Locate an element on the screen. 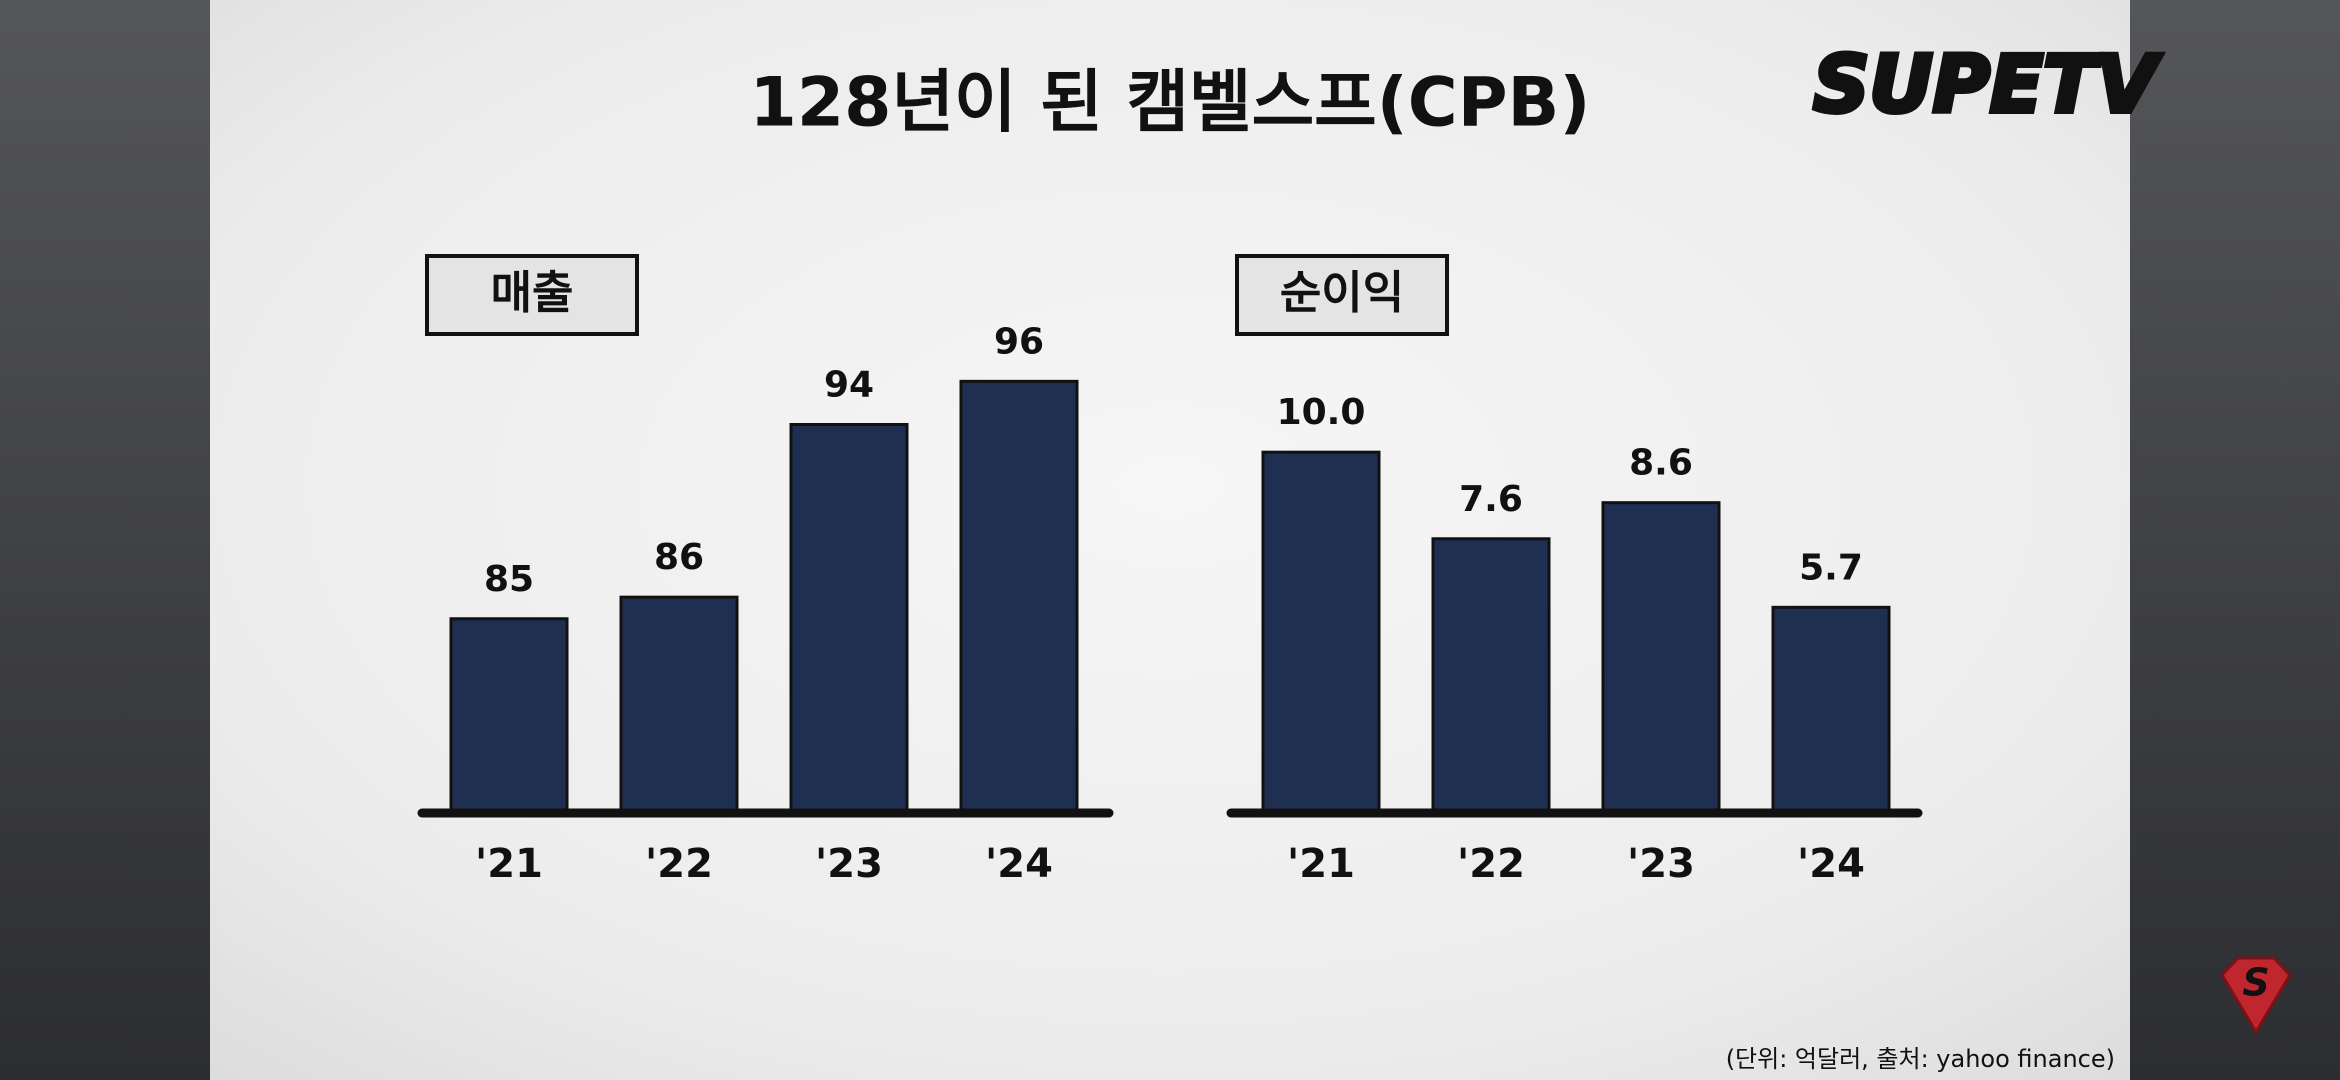  value-label: 86 is located at coordinates (679, 557).